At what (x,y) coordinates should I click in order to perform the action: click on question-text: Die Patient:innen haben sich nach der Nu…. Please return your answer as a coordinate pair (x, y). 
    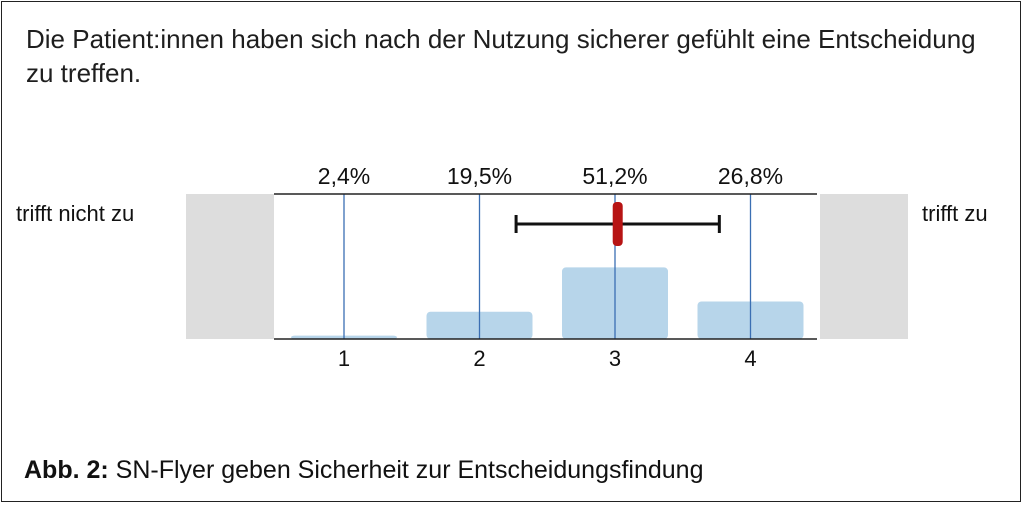
    Looking at the image, I should click on (501, 56).